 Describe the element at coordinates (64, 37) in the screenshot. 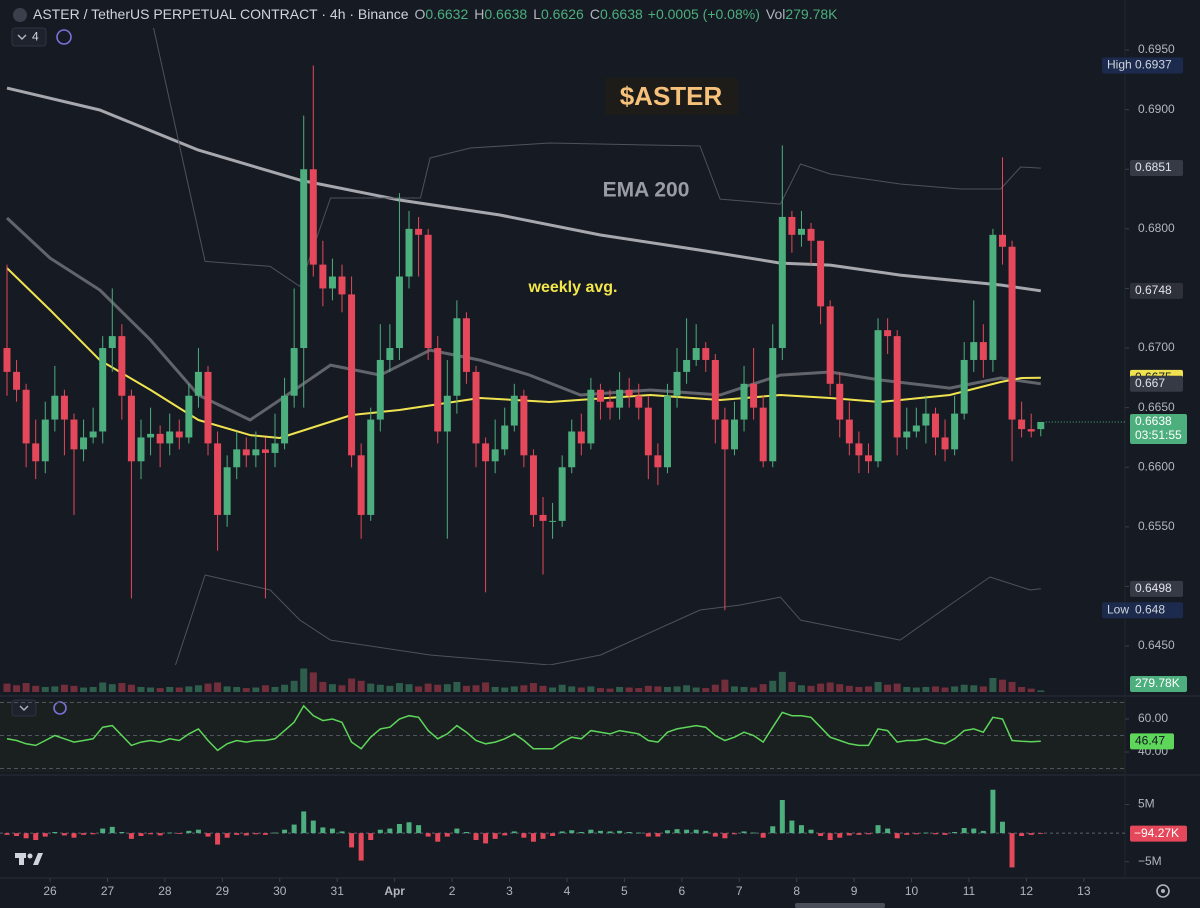

I see `sync-icon` at that location.